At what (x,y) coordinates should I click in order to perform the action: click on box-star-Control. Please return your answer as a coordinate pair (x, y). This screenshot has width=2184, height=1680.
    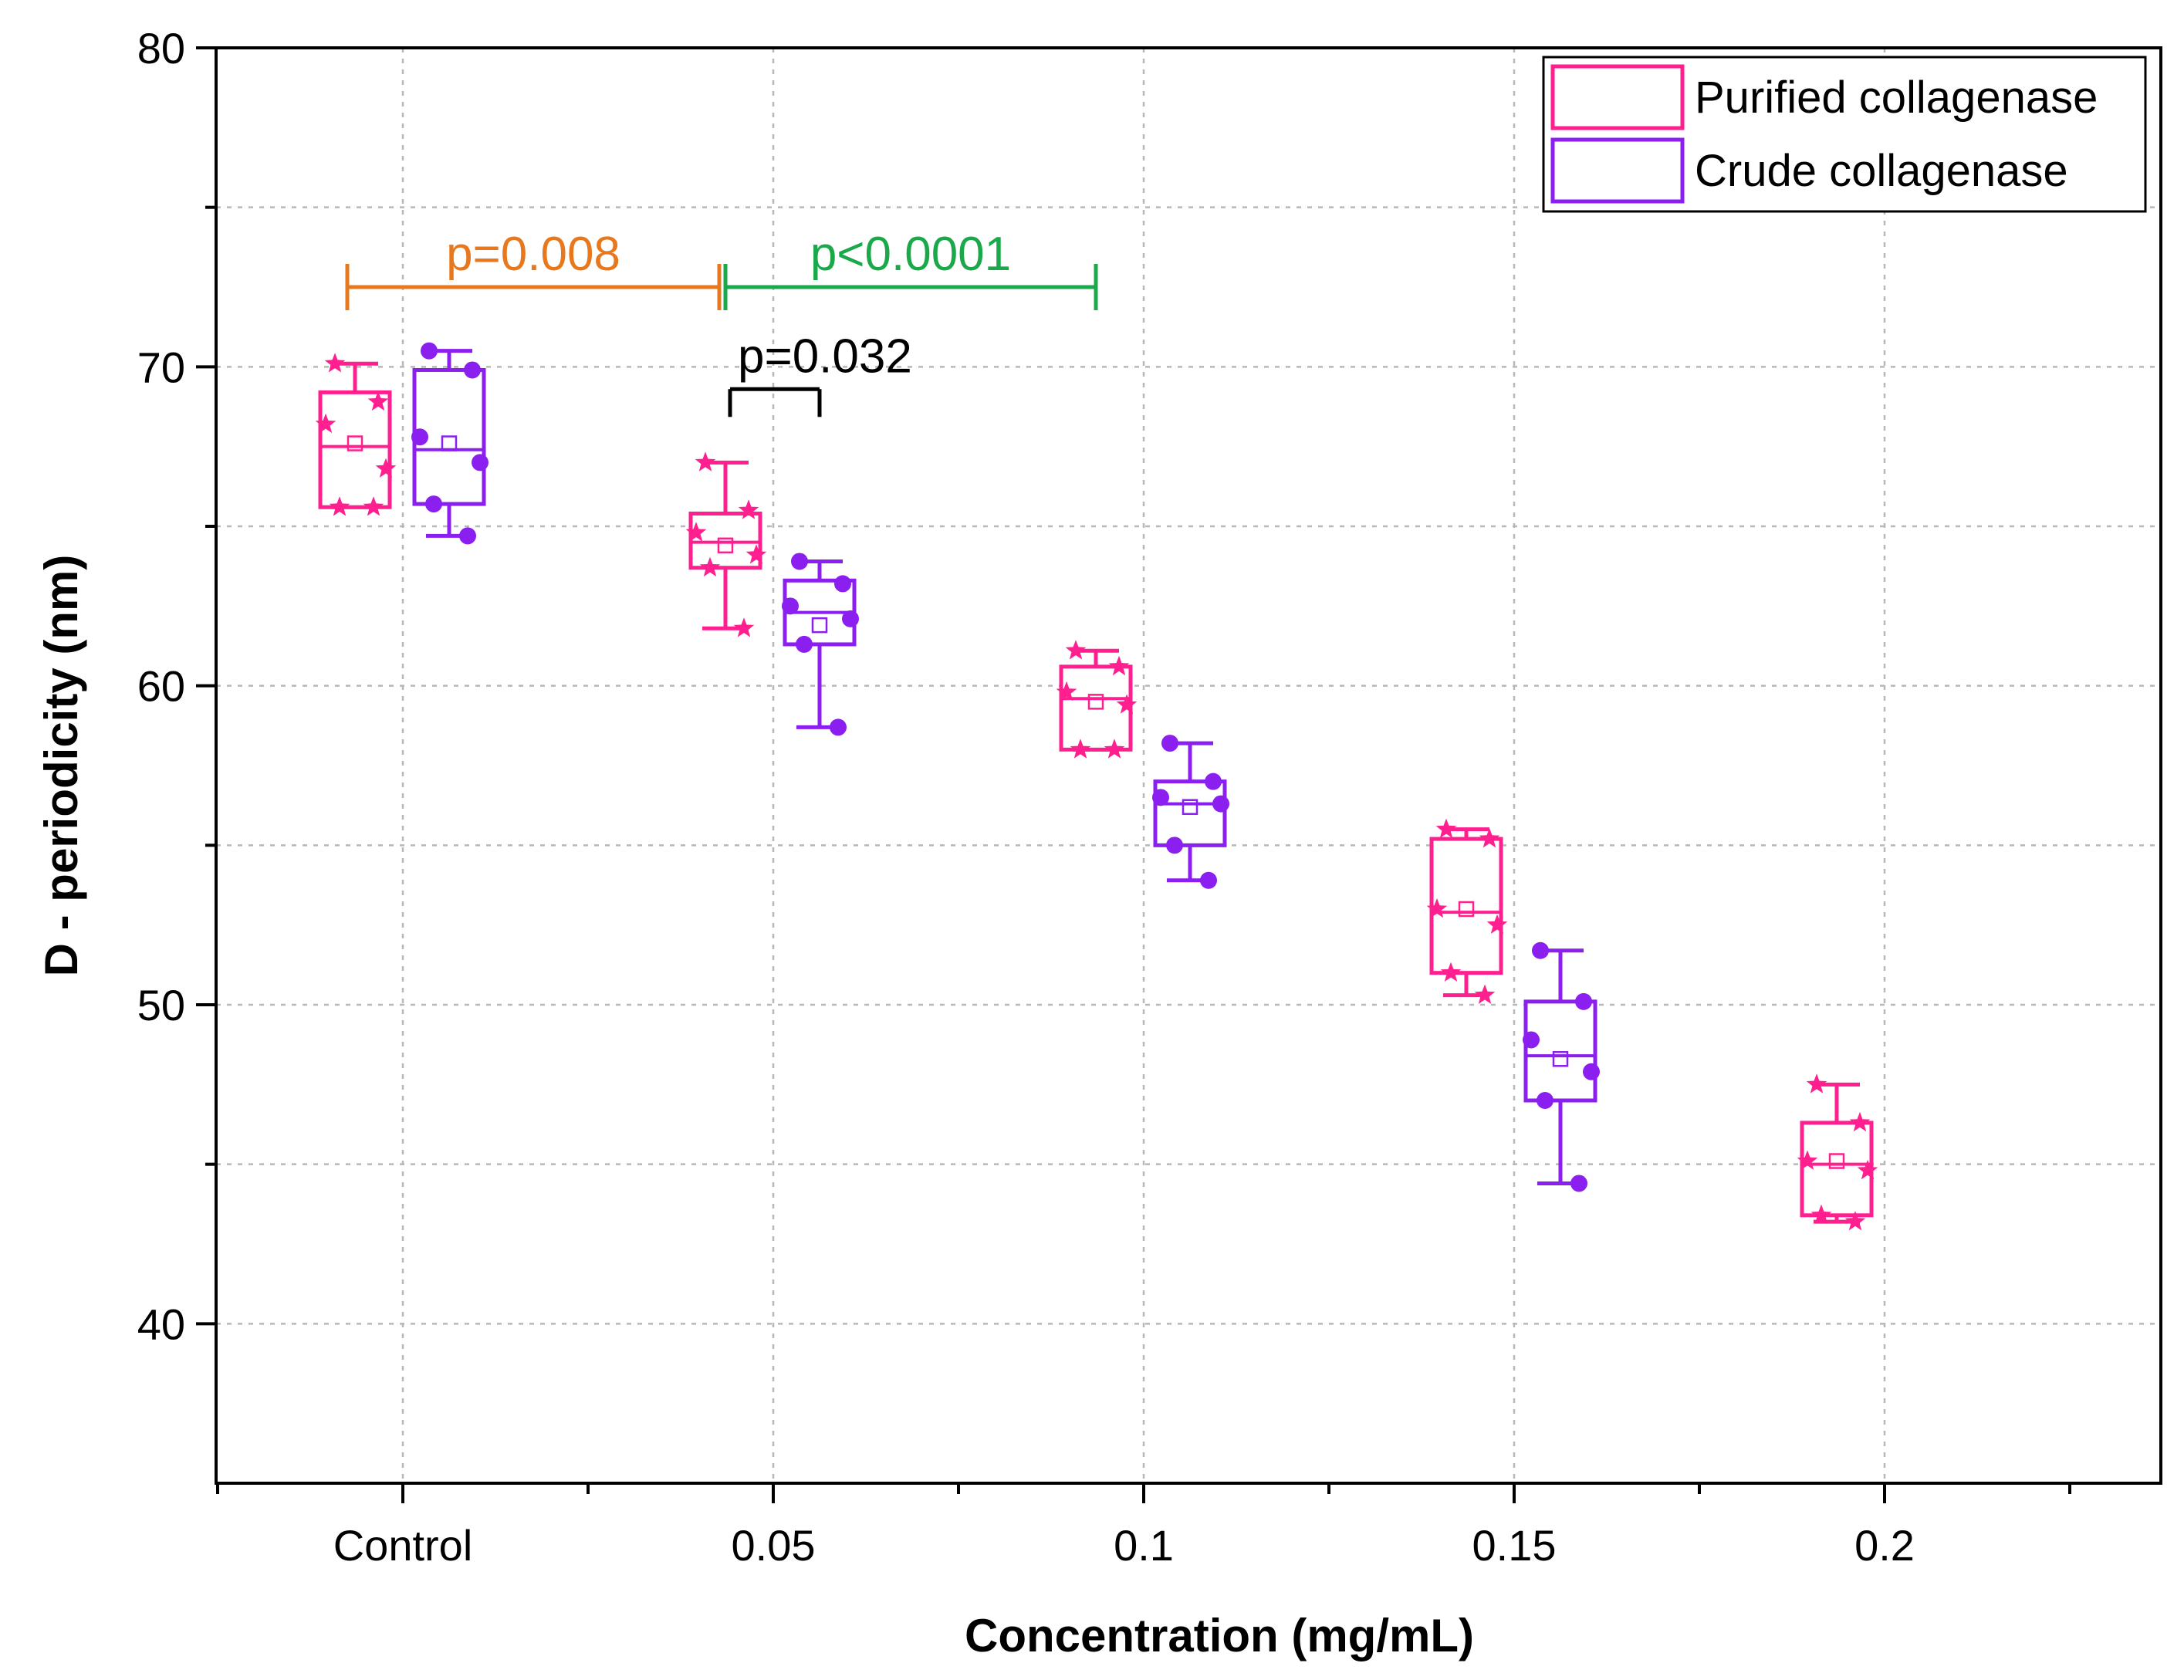
    Looking at the image, I should click on (356, 434).